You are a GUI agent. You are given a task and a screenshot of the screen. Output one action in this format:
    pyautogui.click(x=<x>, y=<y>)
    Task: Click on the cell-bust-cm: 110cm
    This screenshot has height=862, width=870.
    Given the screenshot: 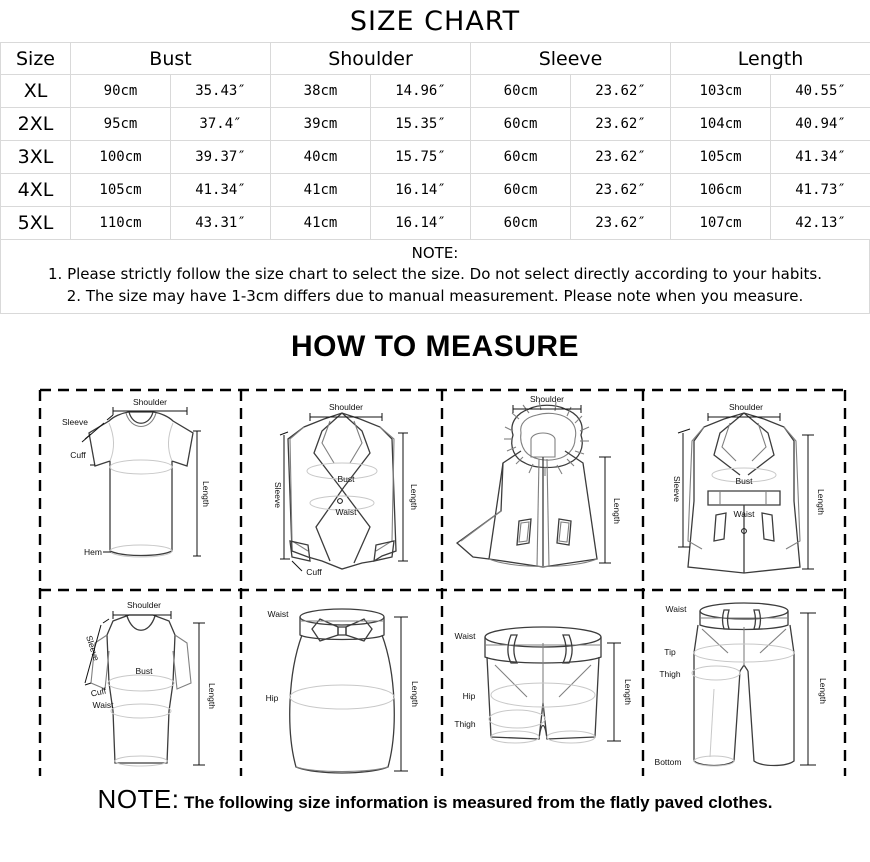 What is the action you would take?
    pyautogui.click(x=120, y=223)
    